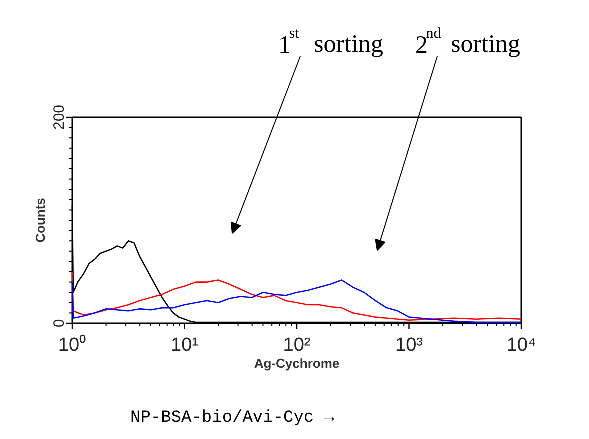  What do you see at coordinates (233, 418) in the screenshot?
I see `text: NP-BSA-bio/Avi-Cyc →` at bounding box center [233, 418].